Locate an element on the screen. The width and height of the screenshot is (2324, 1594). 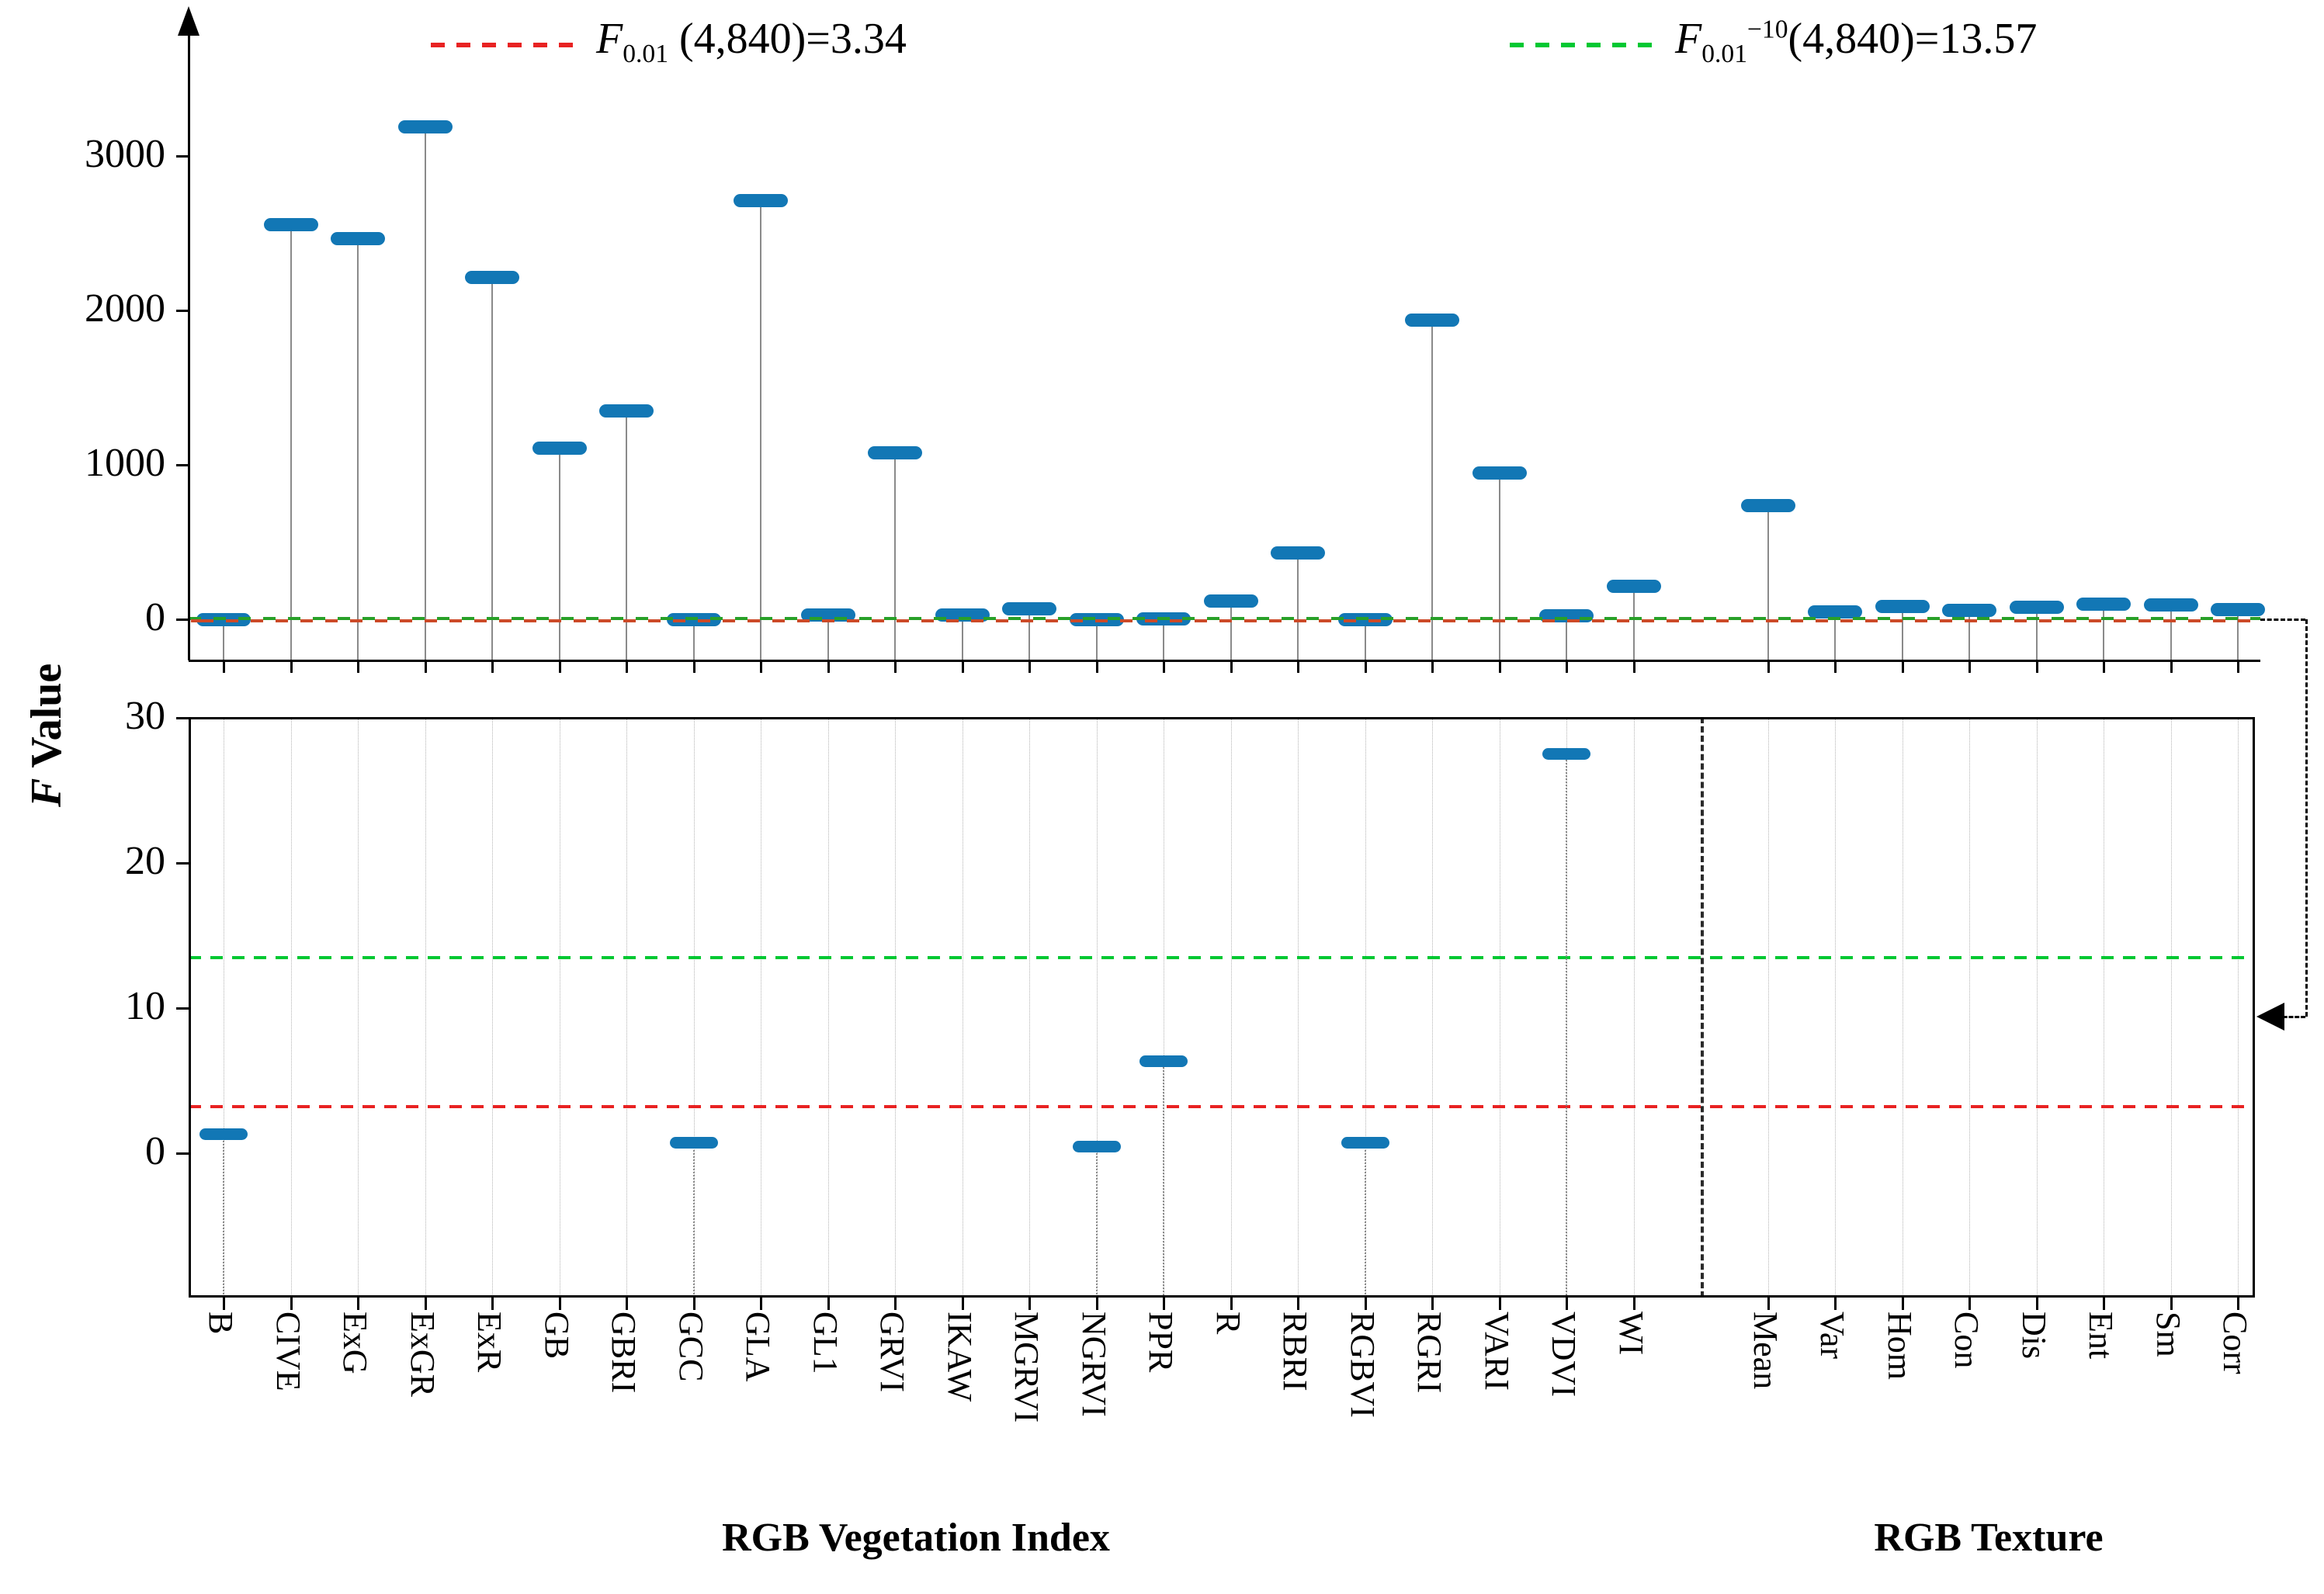
top-axis-tick-ExG is located at coordinates (358, 666).